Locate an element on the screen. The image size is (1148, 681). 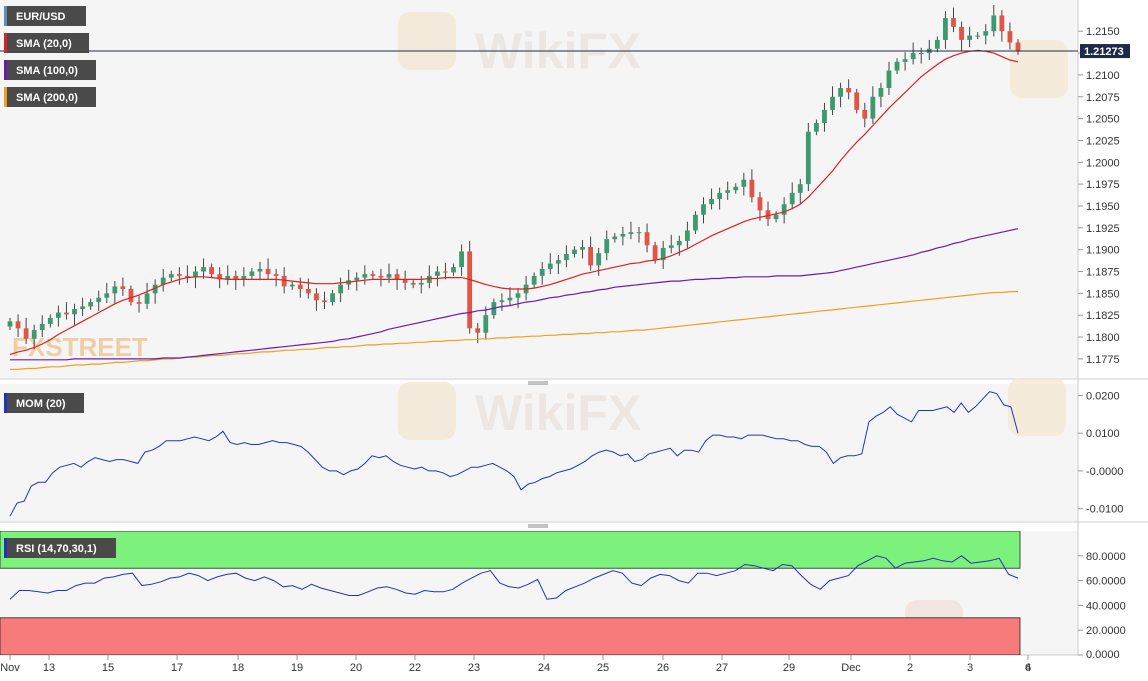
rsi-overbought-zone is located at coordinates (510, 550).